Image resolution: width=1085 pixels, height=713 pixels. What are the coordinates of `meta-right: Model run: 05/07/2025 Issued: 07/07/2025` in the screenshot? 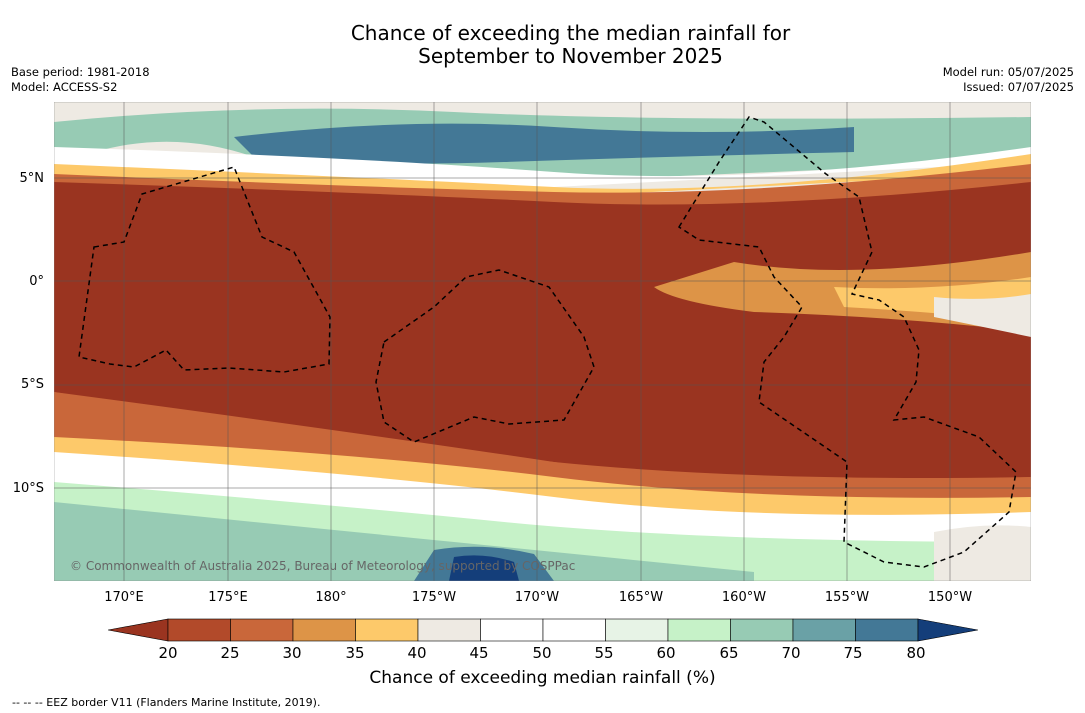 It's located at (1008, 80).